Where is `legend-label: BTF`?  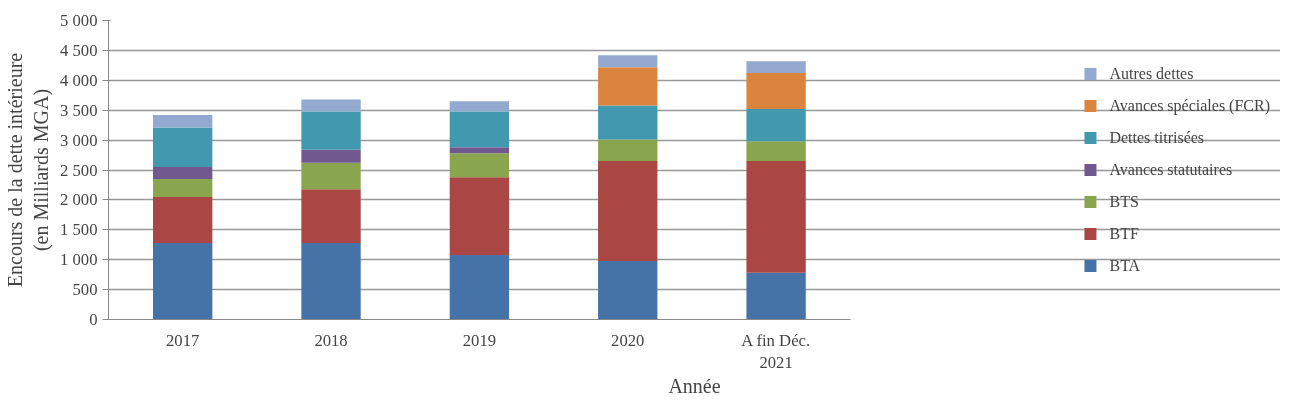
legend-label: BTF is located at coordinates (1124, 233).